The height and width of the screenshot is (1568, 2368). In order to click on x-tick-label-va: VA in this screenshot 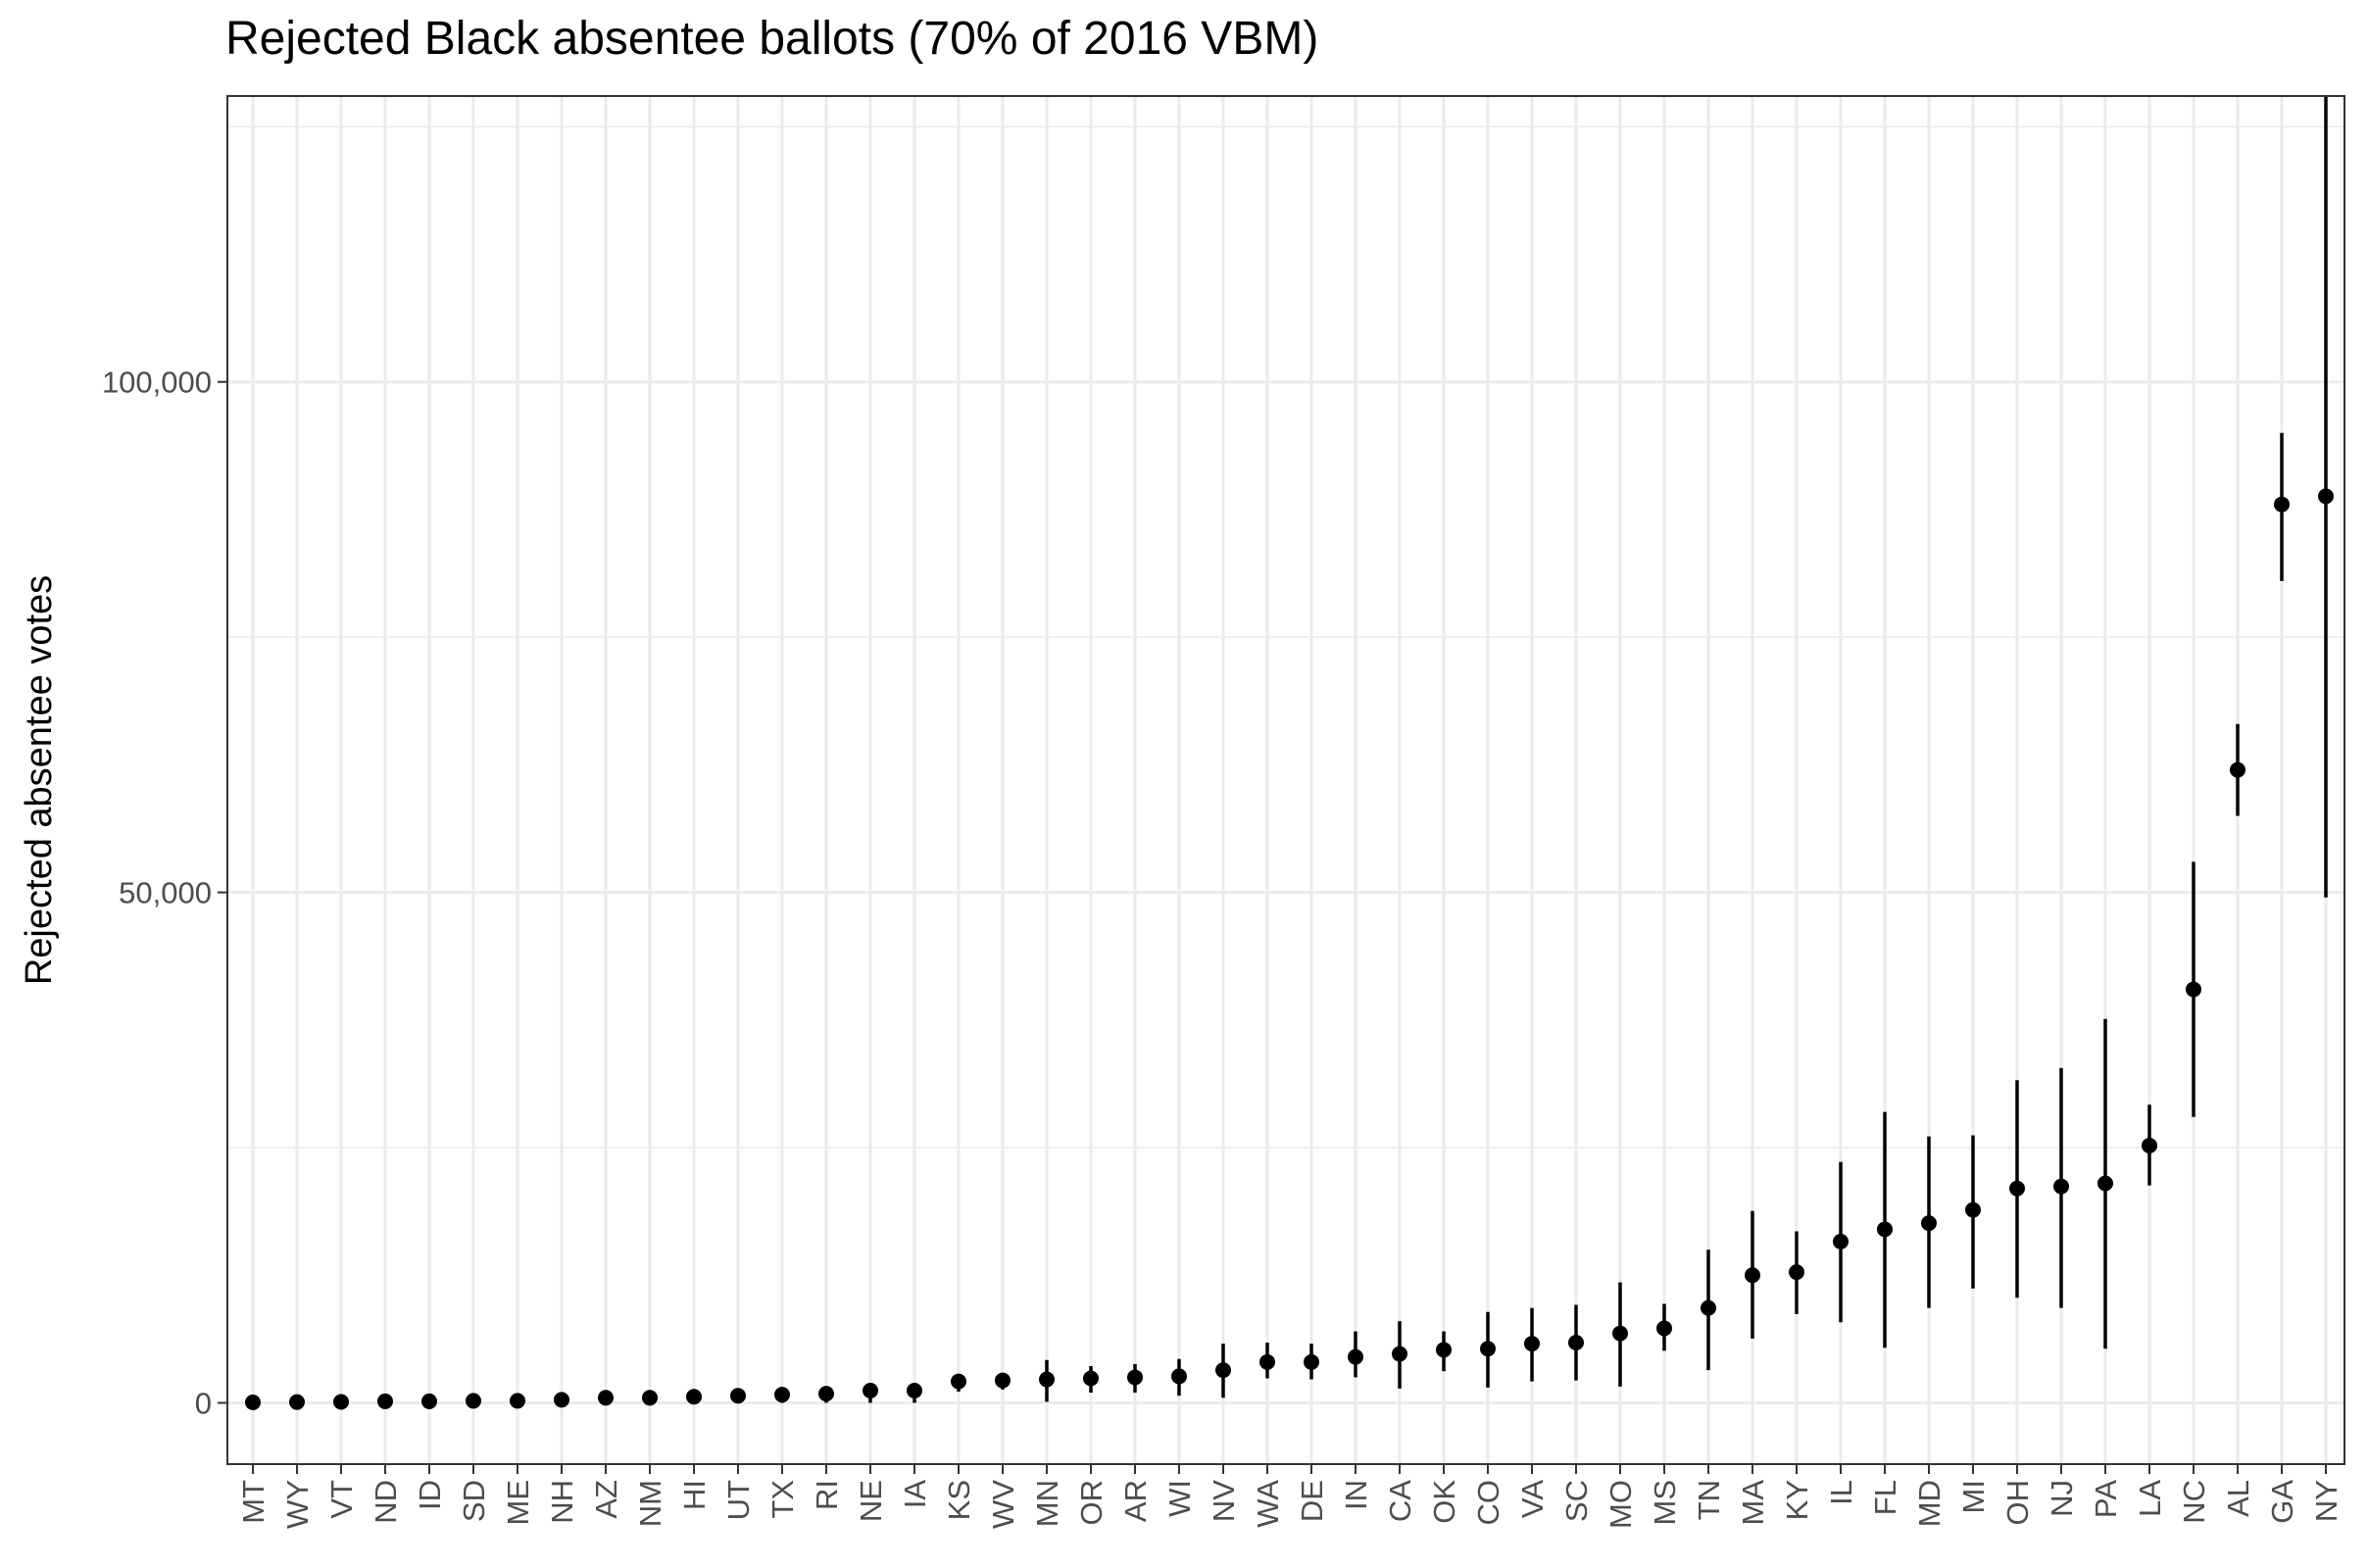, I will do `click(1532, 1499)`.